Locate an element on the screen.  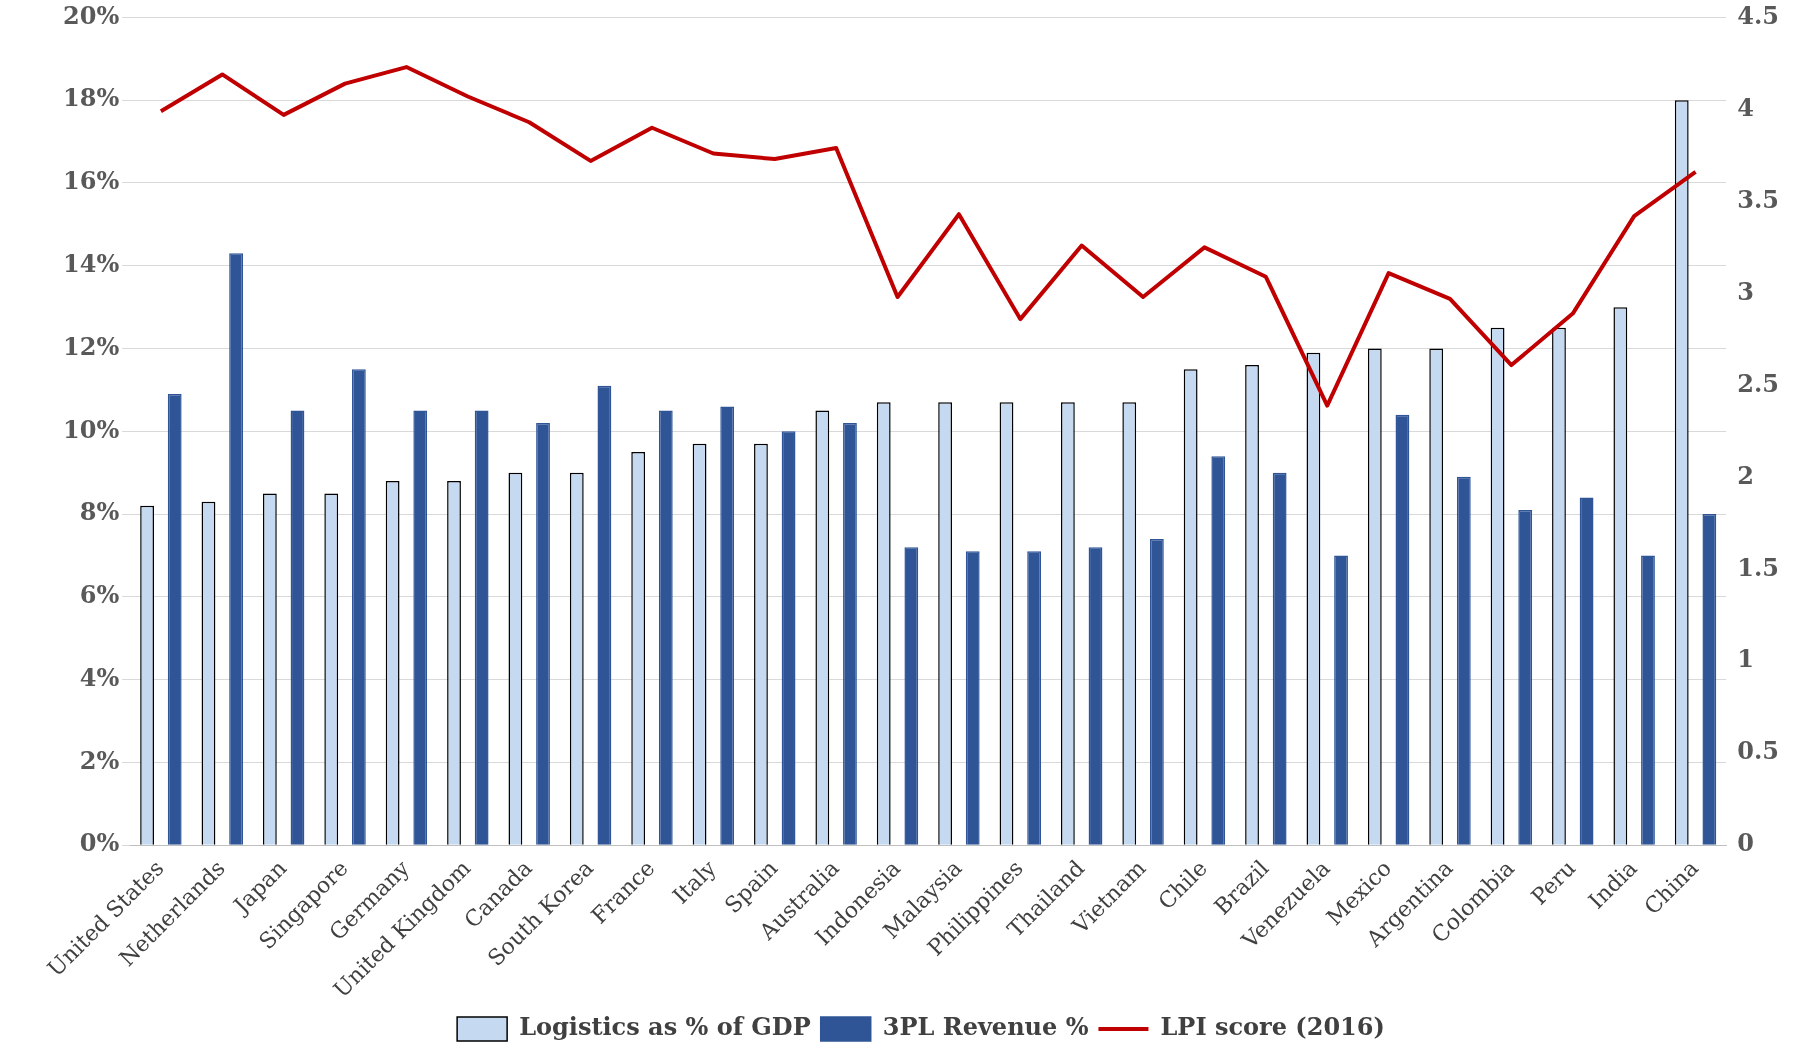
y-tick-label: 18% is located at coordinates (91, 98).